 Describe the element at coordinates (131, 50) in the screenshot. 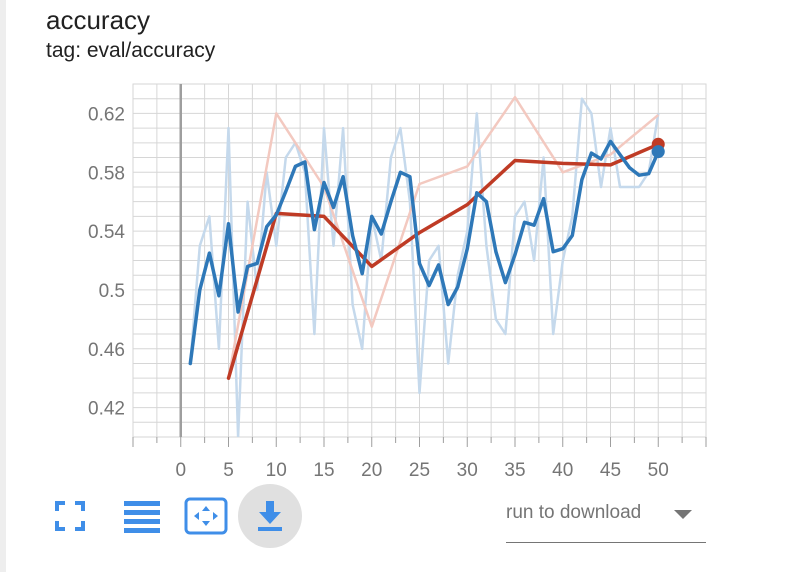

I see `chart-tag: tag: eval/accuracy` at that location.